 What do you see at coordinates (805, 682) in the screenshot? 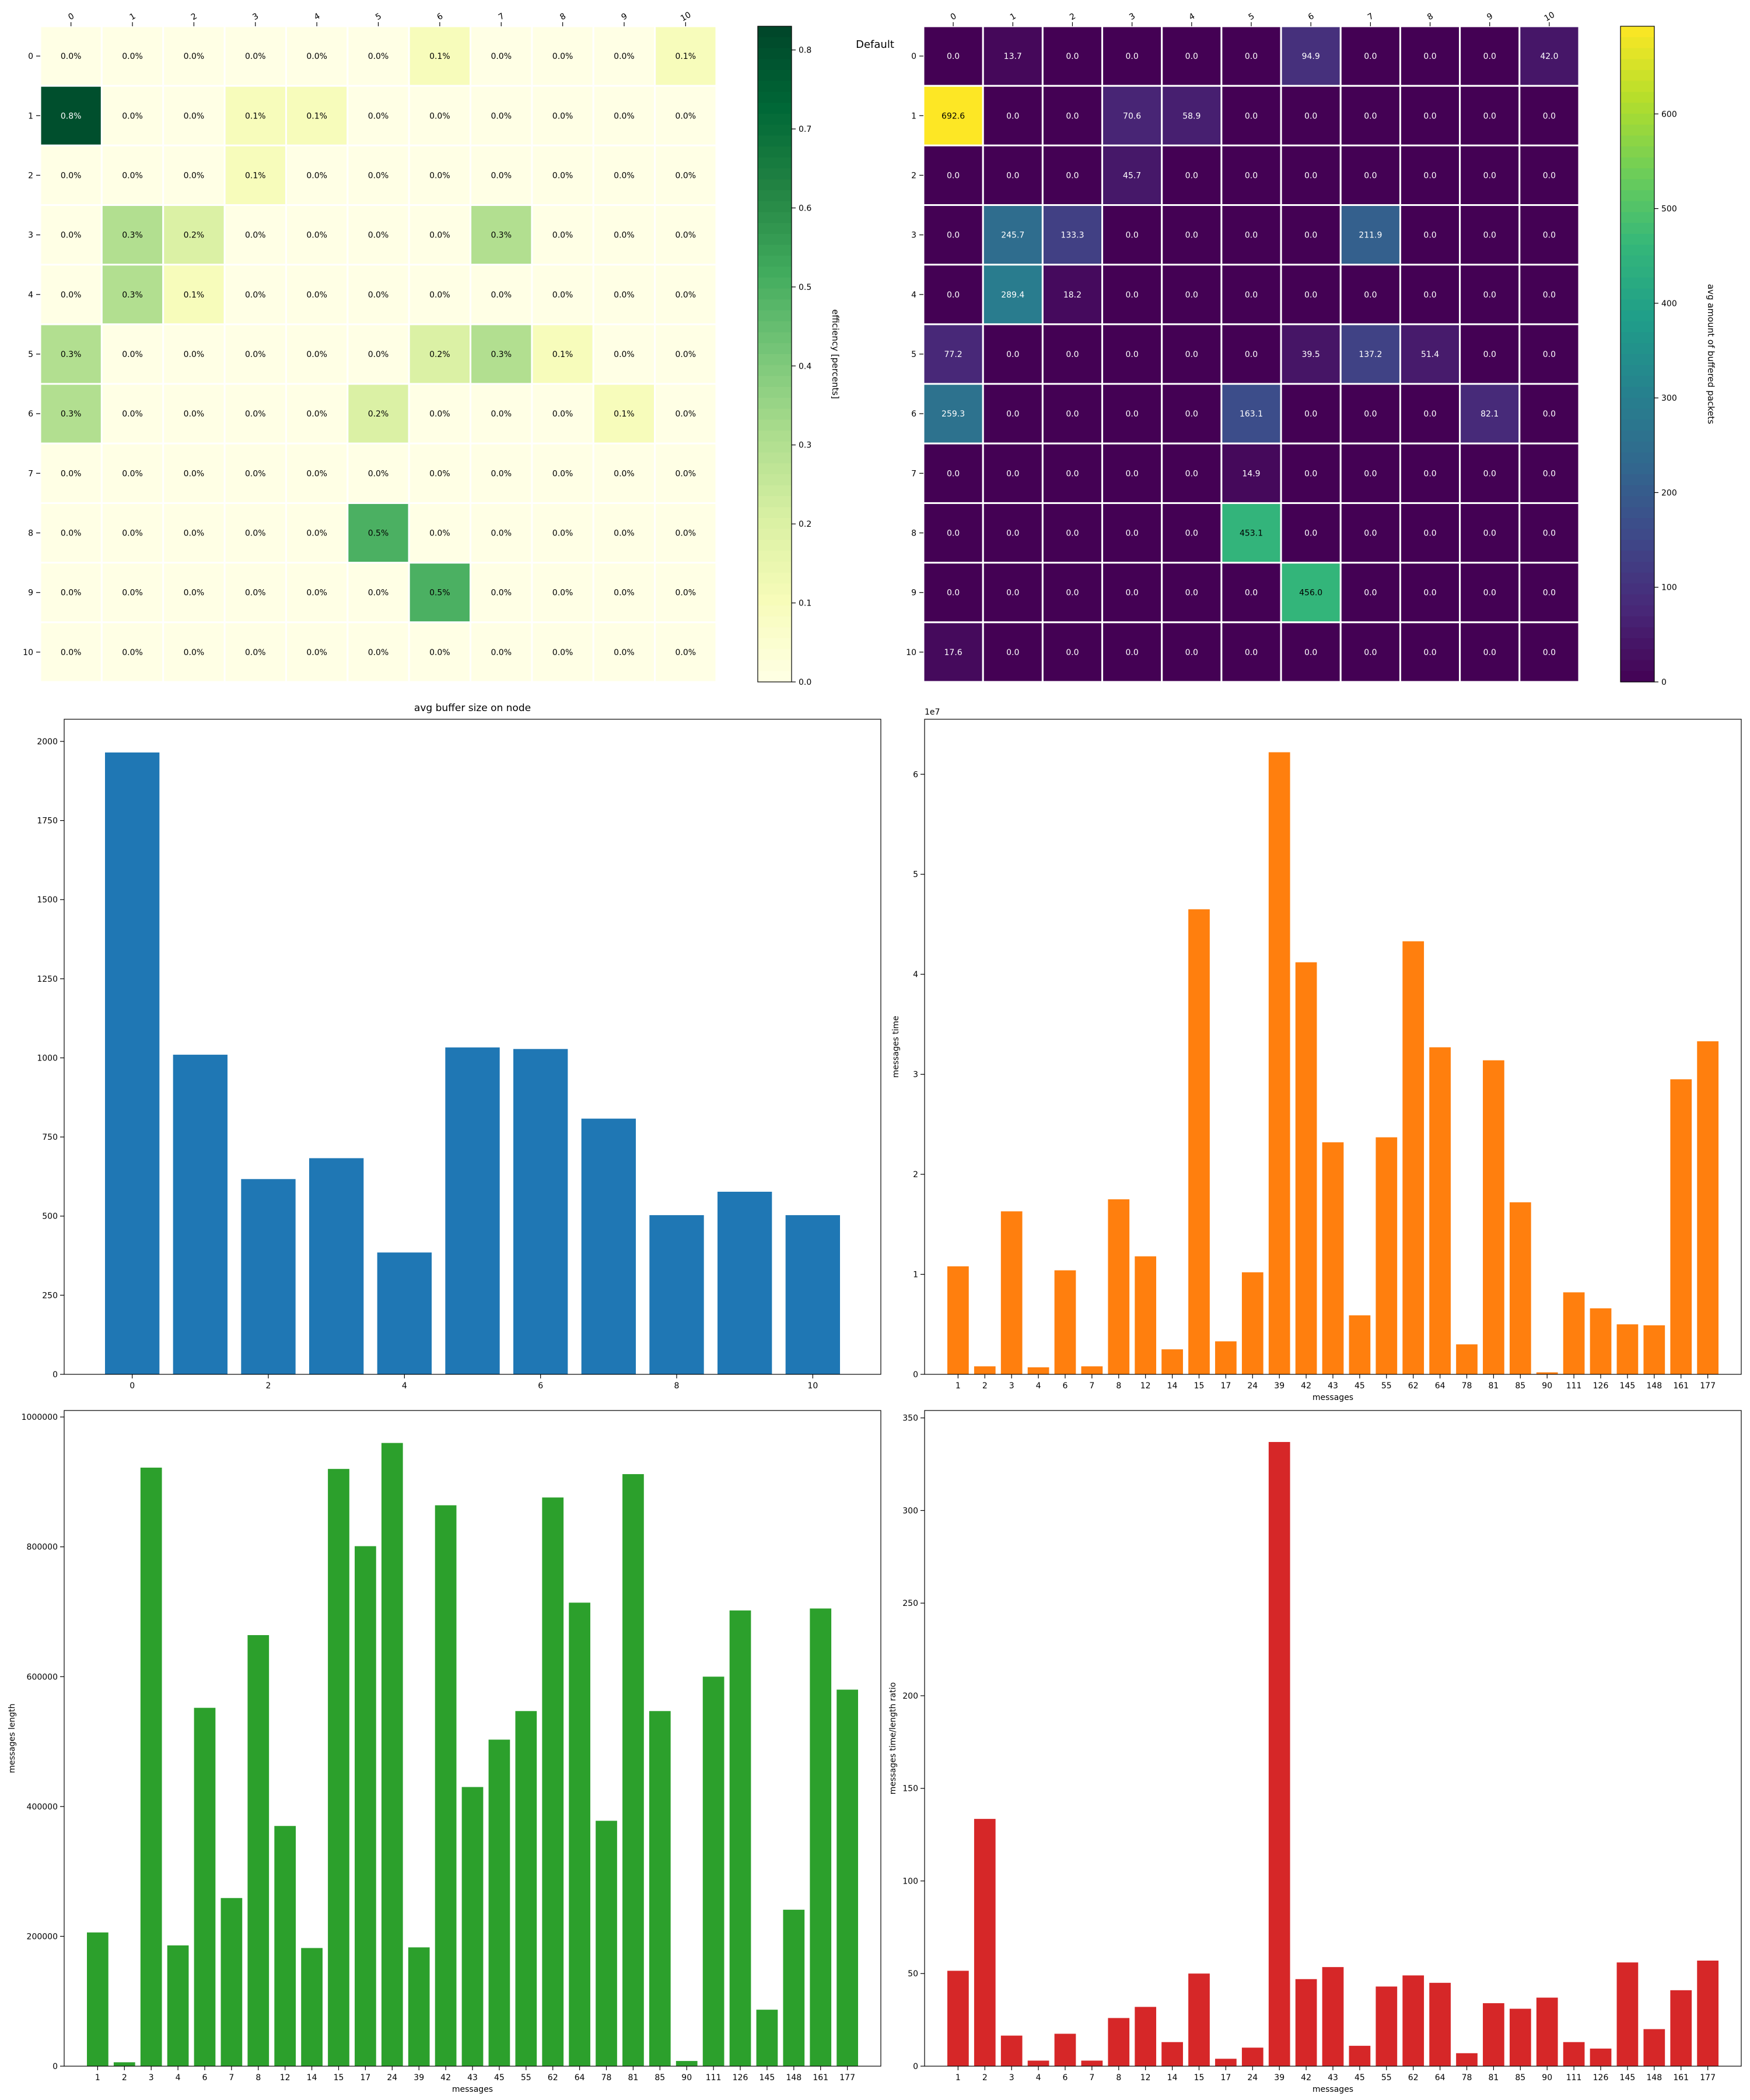
I see `colorbar-tick-label: 0.0` at bounding box center [805, 682].